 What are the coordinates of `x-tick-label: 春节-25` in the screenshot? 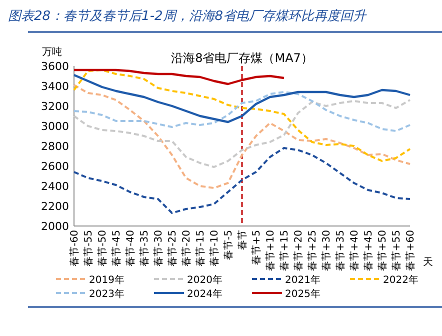 It's located at (172, 248).